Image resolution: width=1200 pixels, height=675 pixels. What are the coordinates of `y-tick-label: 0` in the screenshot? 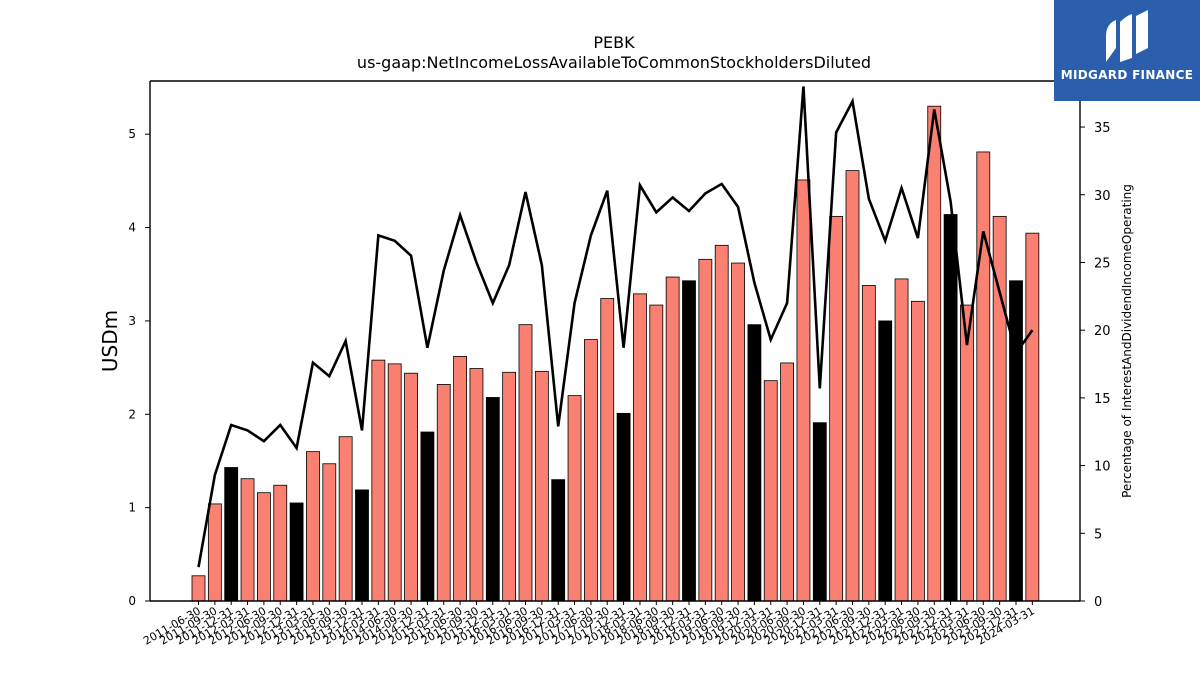 It's located at (132, 601).